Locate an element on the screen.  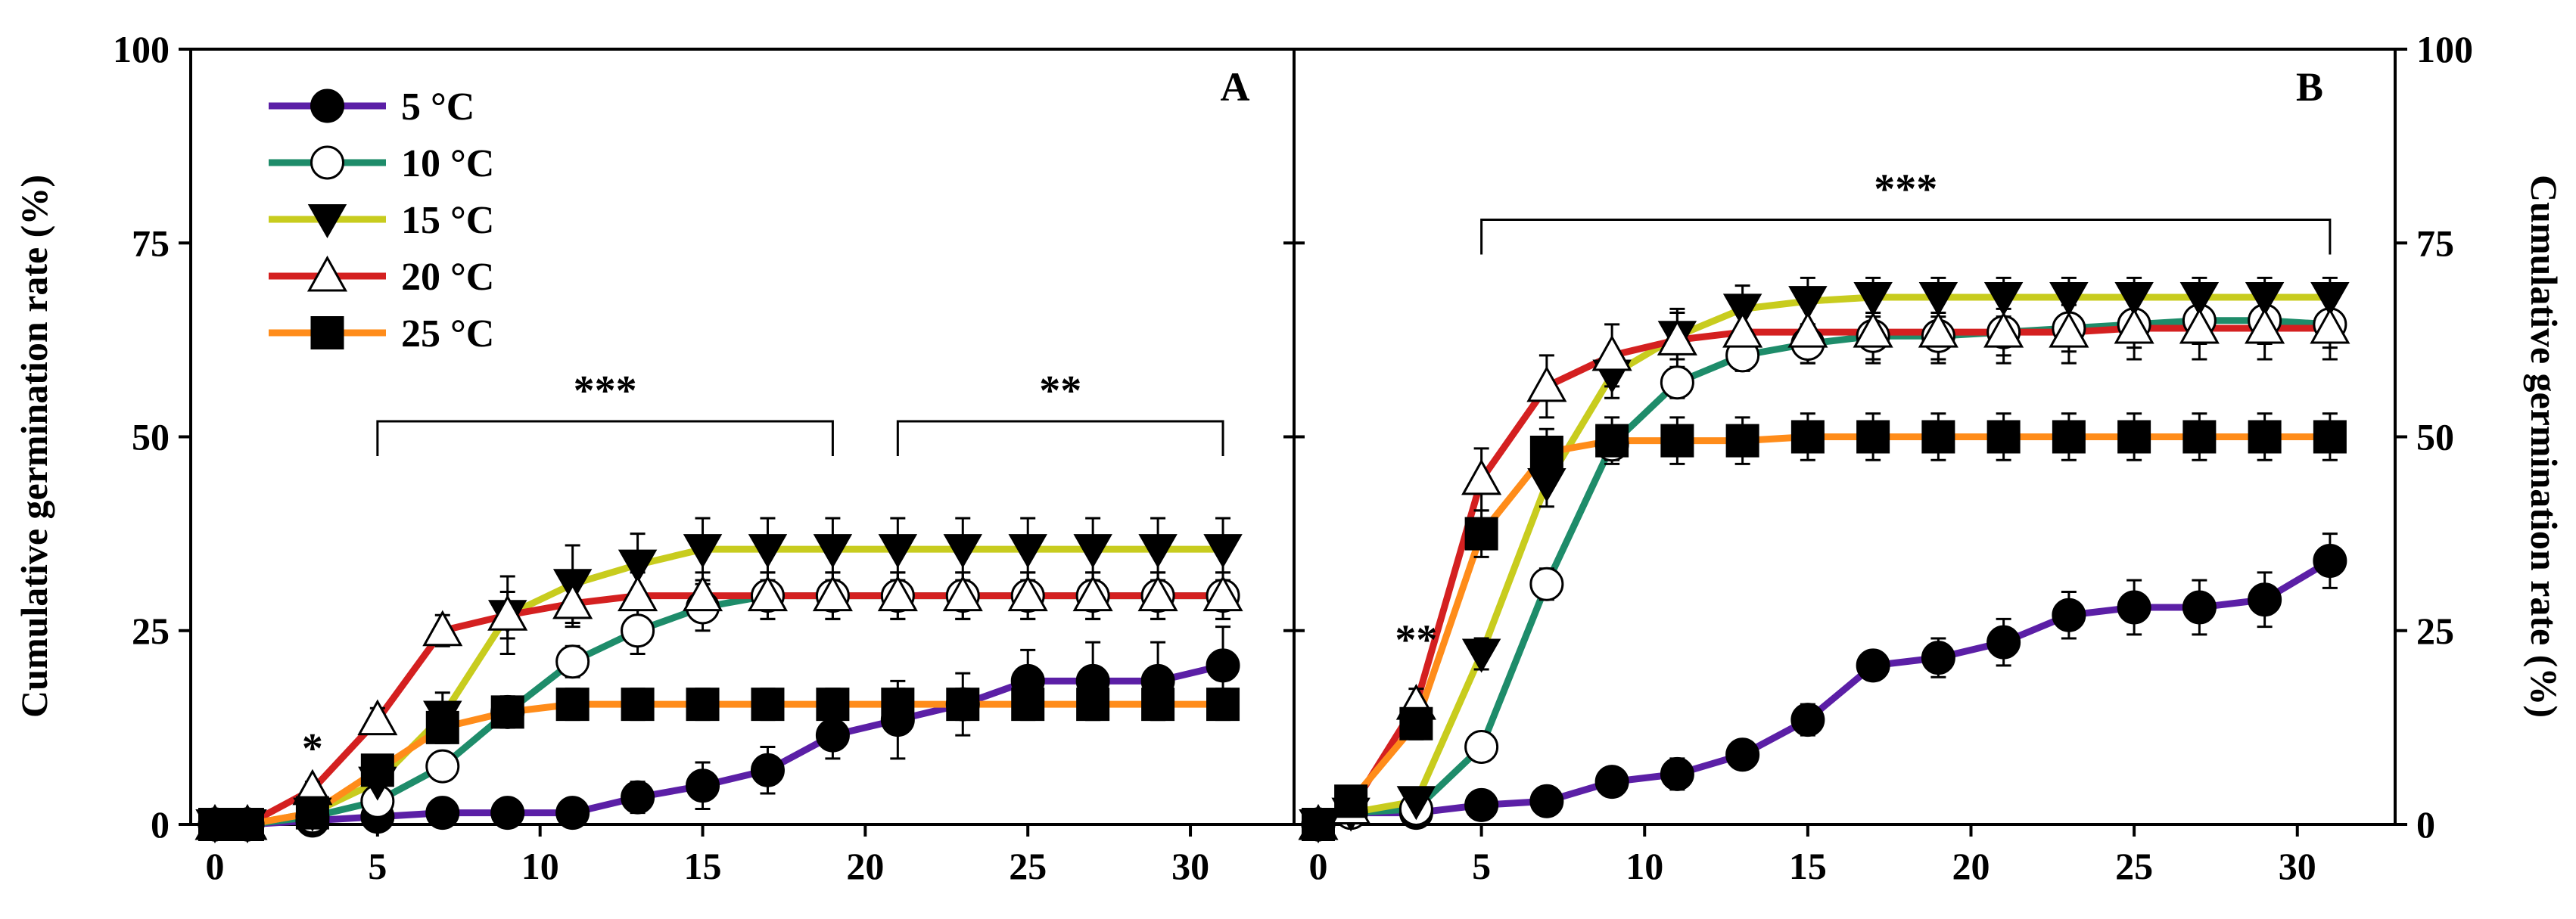
panel-b-label: B is located at coordinates (2309, 87).